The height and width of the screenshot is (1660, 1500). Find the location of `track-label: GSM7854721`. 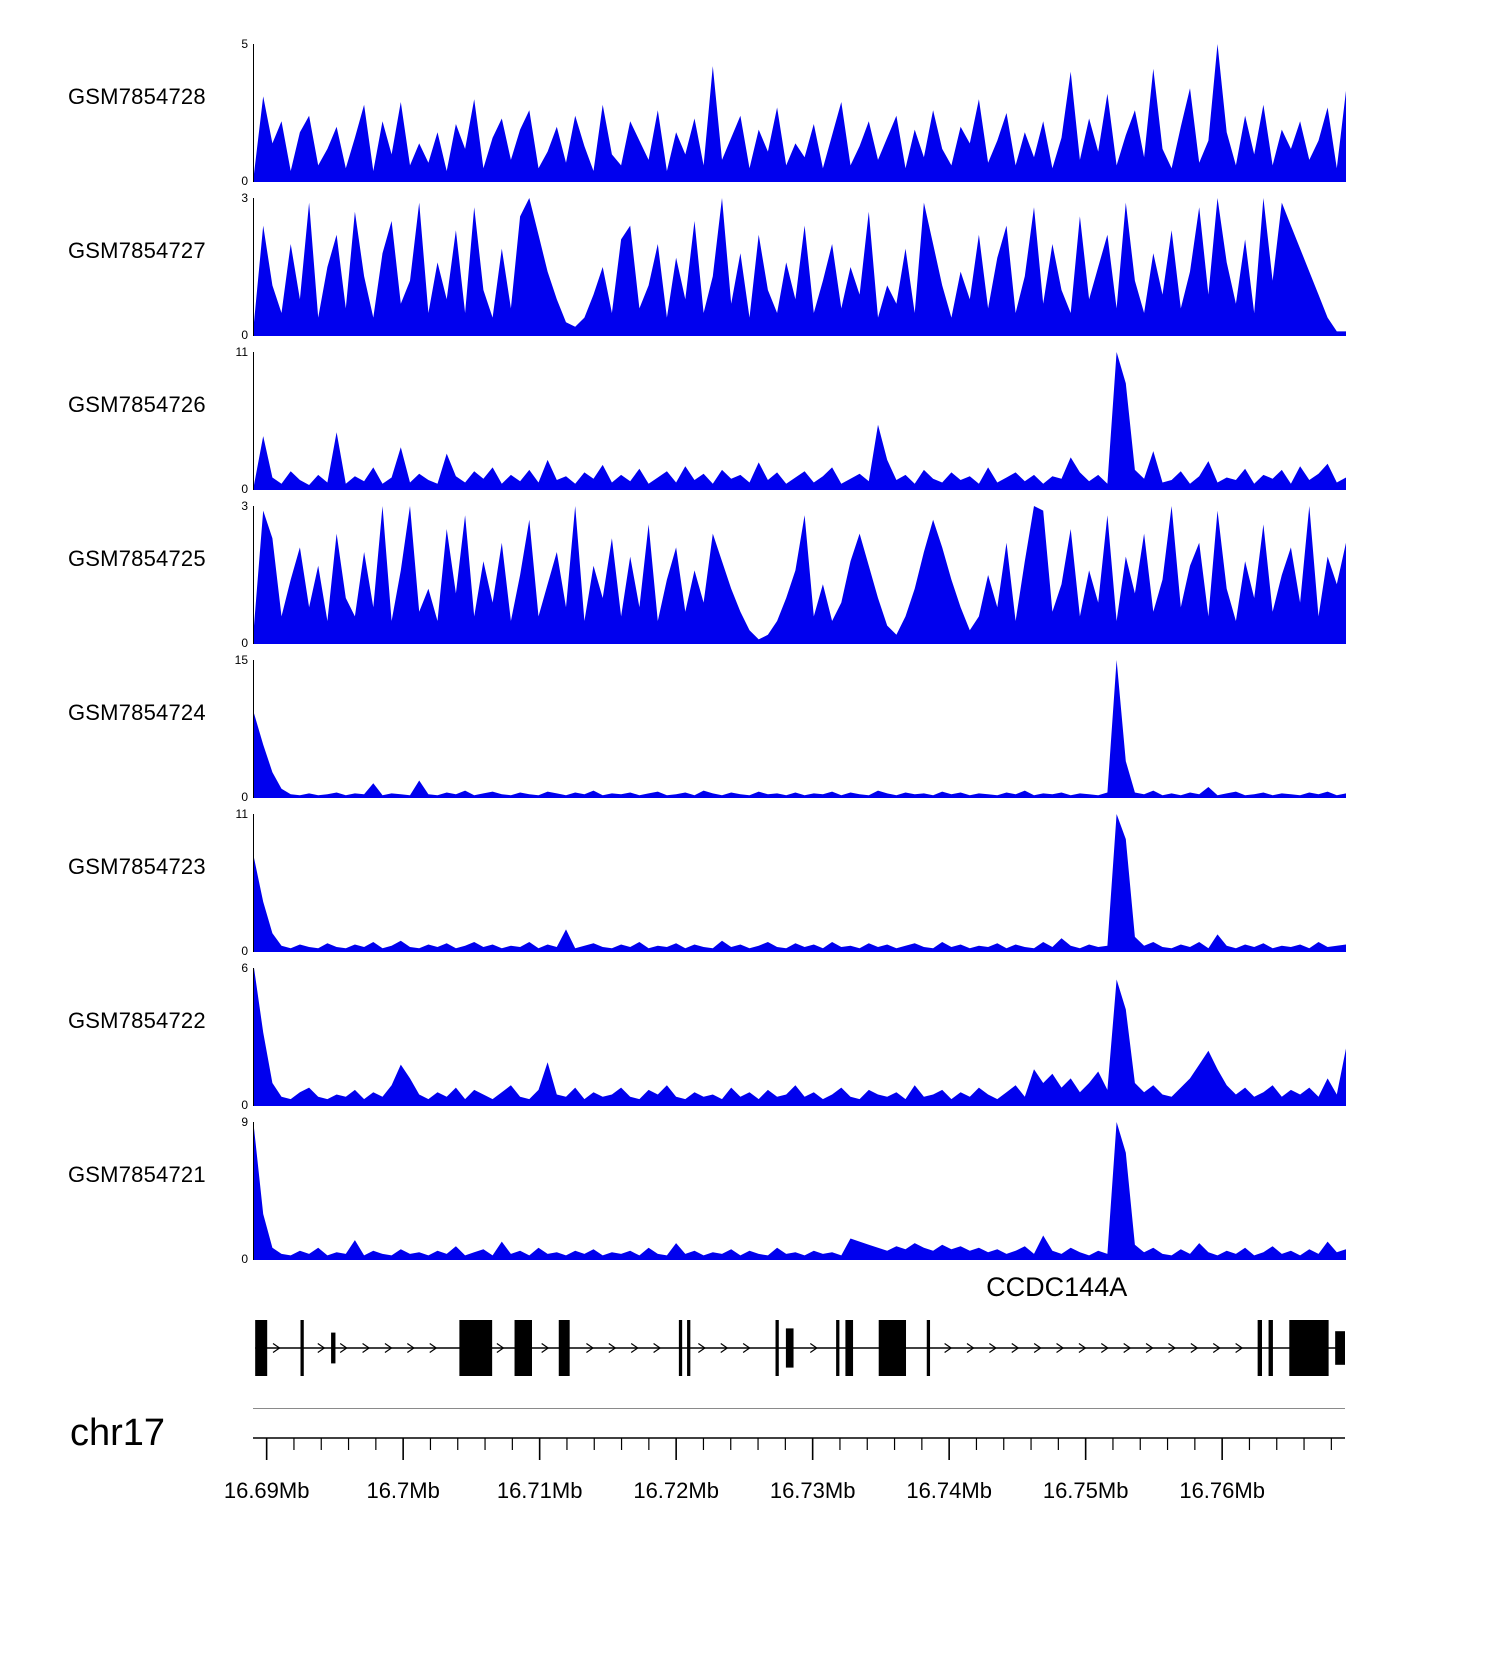

track-label: GSM7854721 is located at coordinates (137, 1174).